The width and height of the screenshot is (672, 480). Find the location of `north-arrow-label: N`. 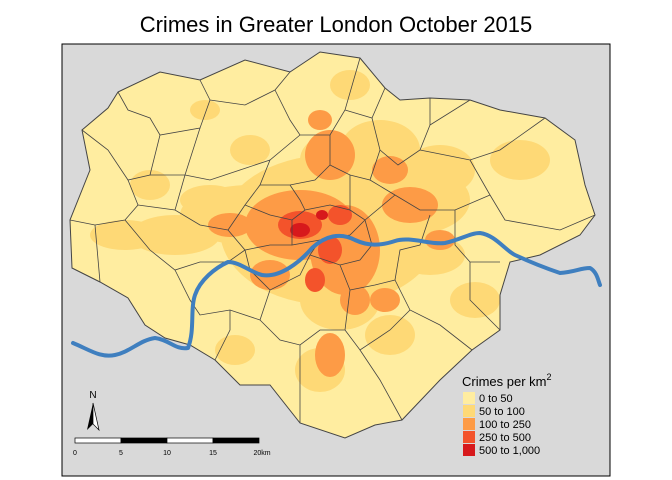

north-arrow-label: N is located at coordinates (92, 395).